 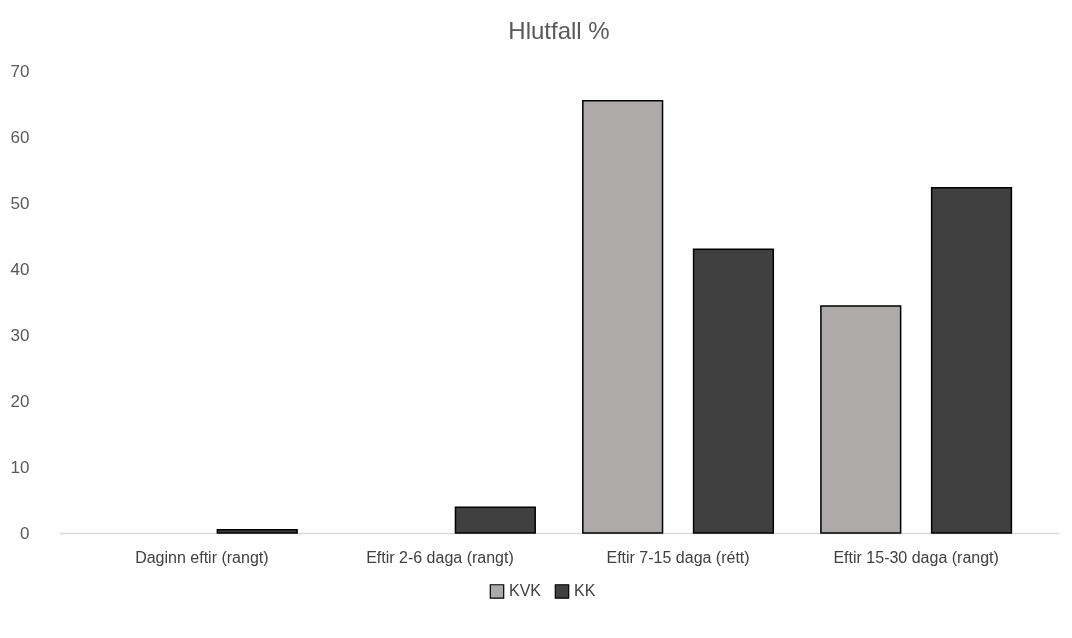 What do you see at coordinates (678, 557) in the screenshot?
I see `x-tick-label: Eftir 7-15 daga (rétt)` at bounding box center [678, 557].